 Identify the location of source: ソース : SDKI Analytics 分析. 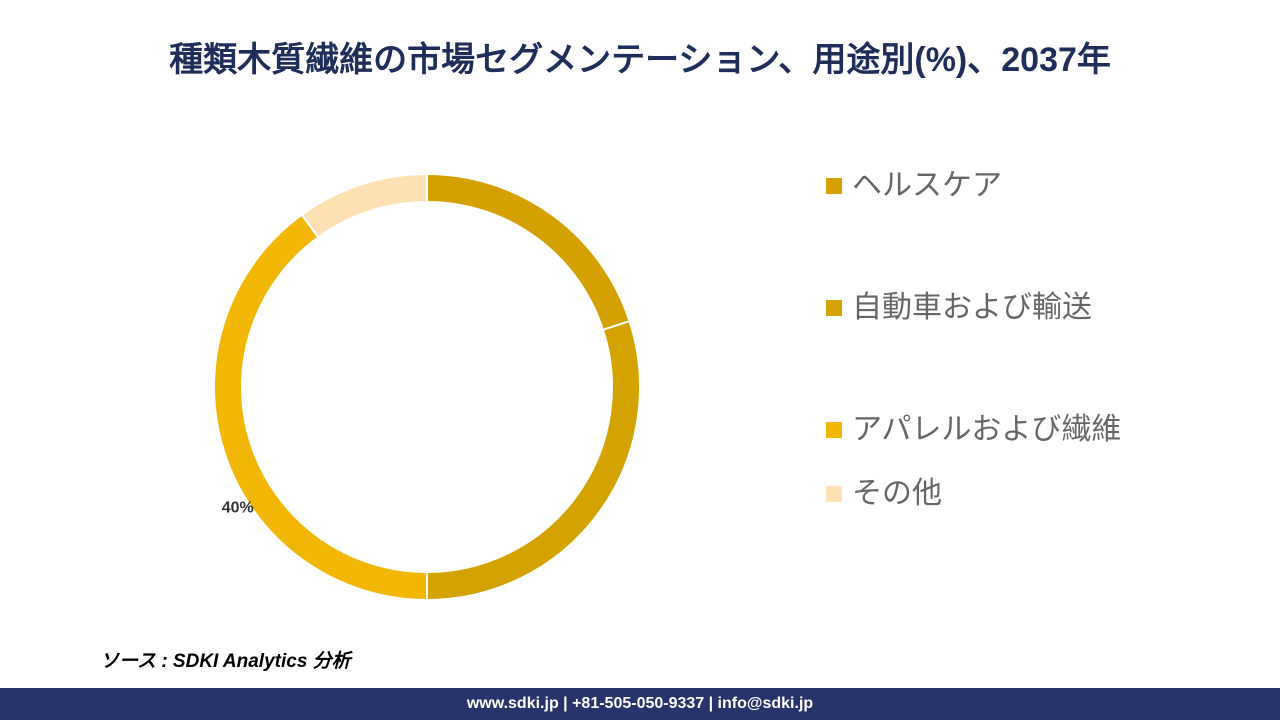
(225, 661).